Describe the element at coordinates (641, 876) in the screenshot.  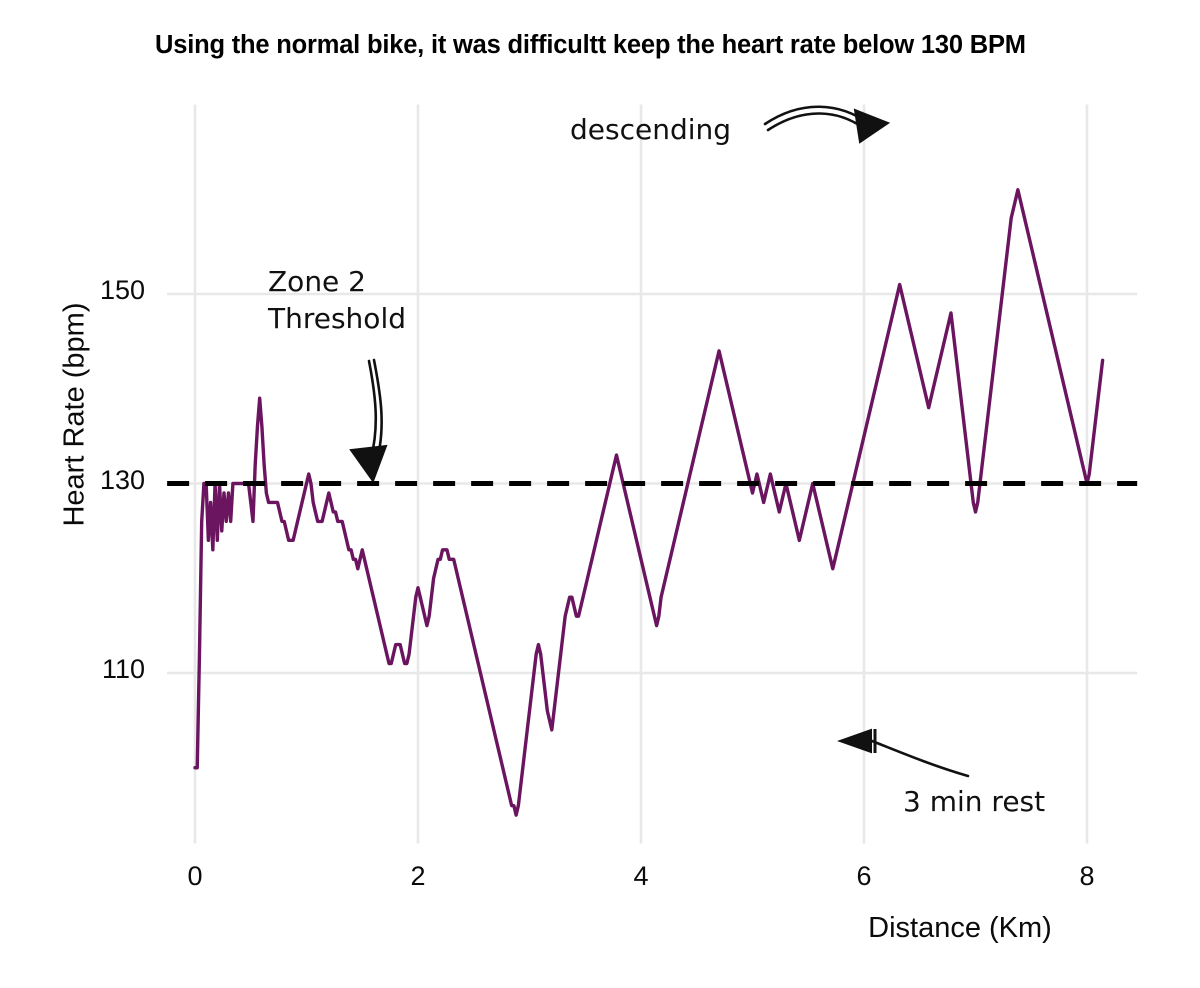
I see `x-tick-4: 4` at that location.